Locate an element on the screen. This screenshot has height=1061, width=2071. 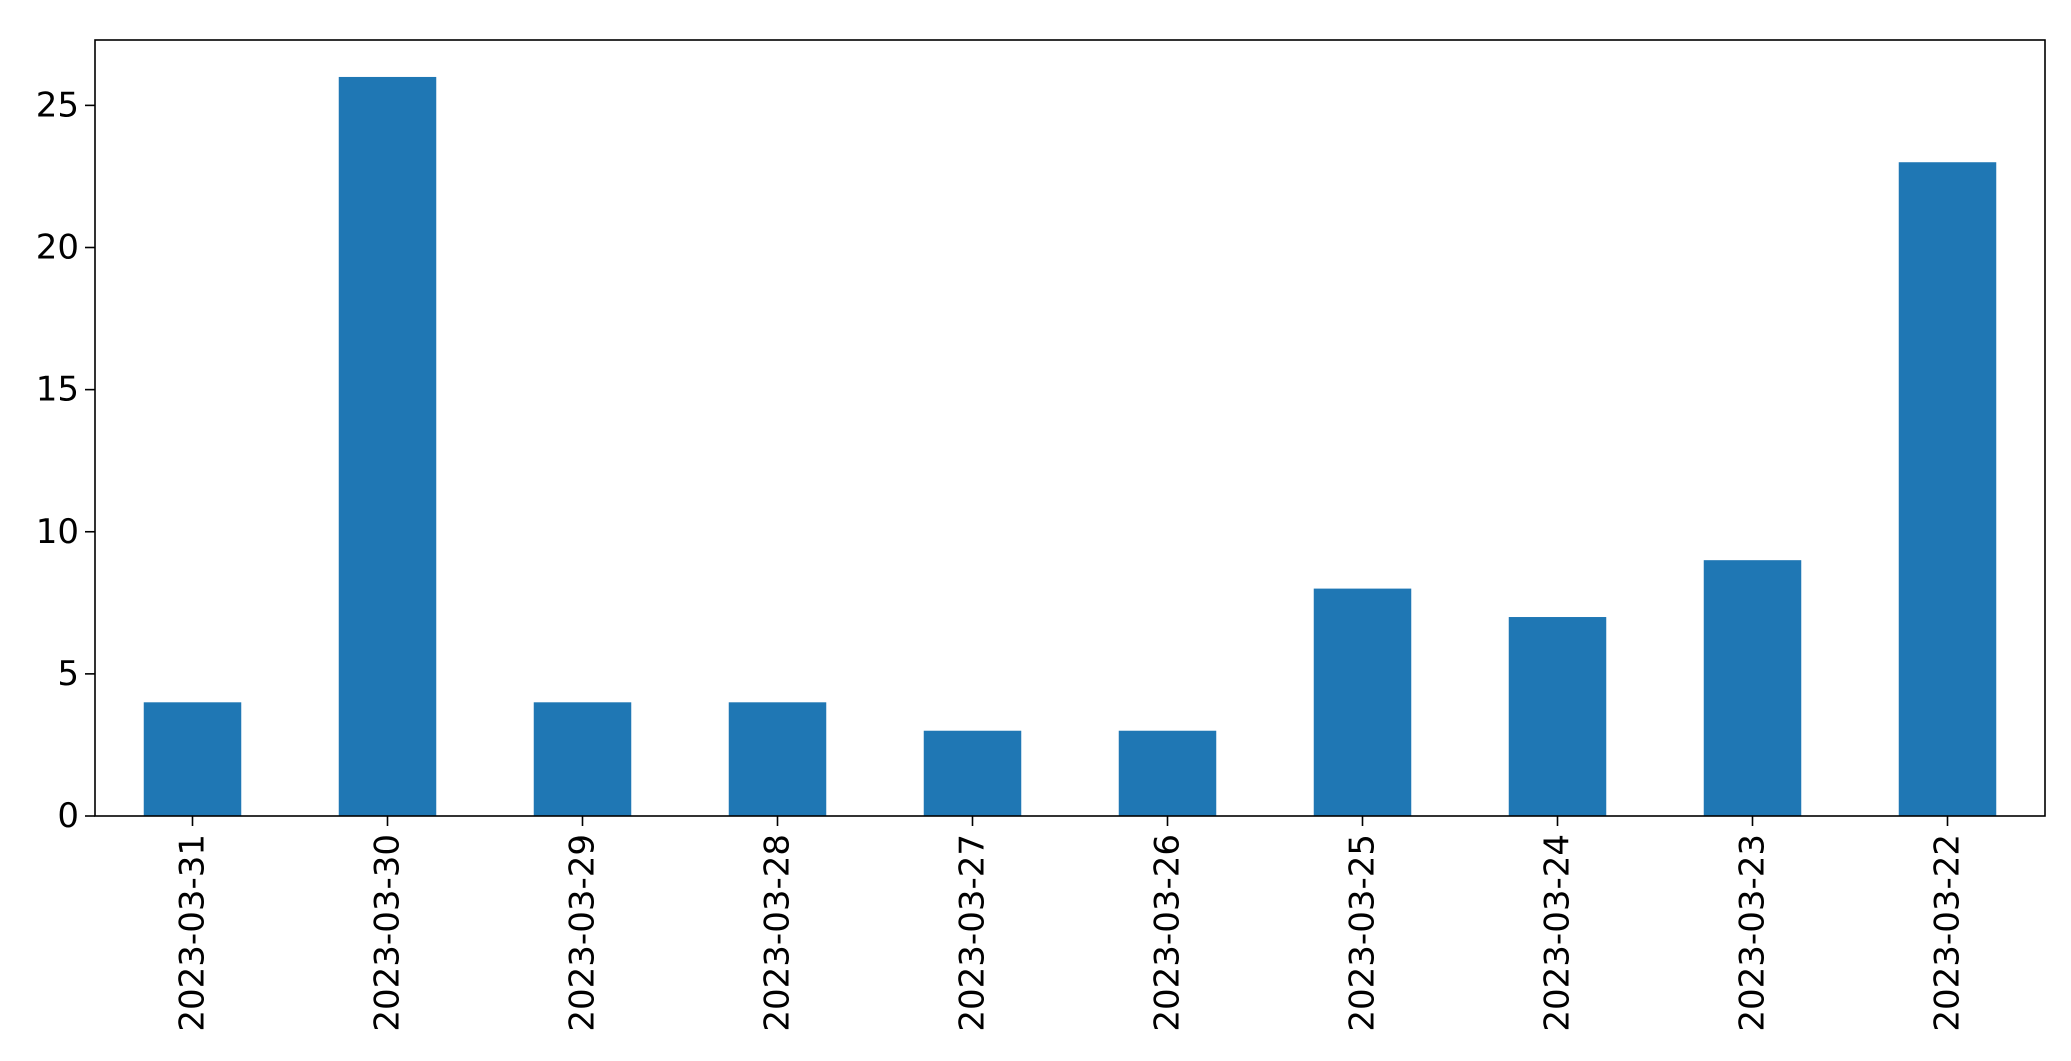
x-tick-label: 2023-03-26 is located at coordinates (1168, 933).